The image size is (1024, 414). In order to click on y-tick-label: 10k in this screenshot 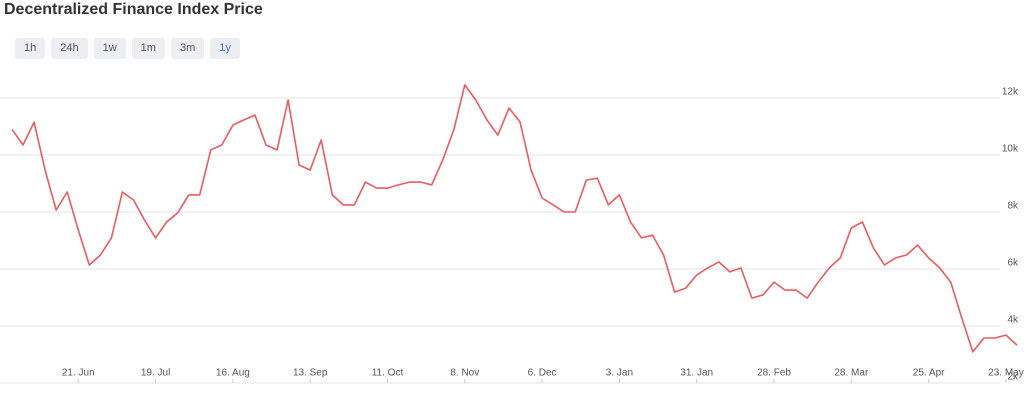, I will do `click(1010, 149)`.